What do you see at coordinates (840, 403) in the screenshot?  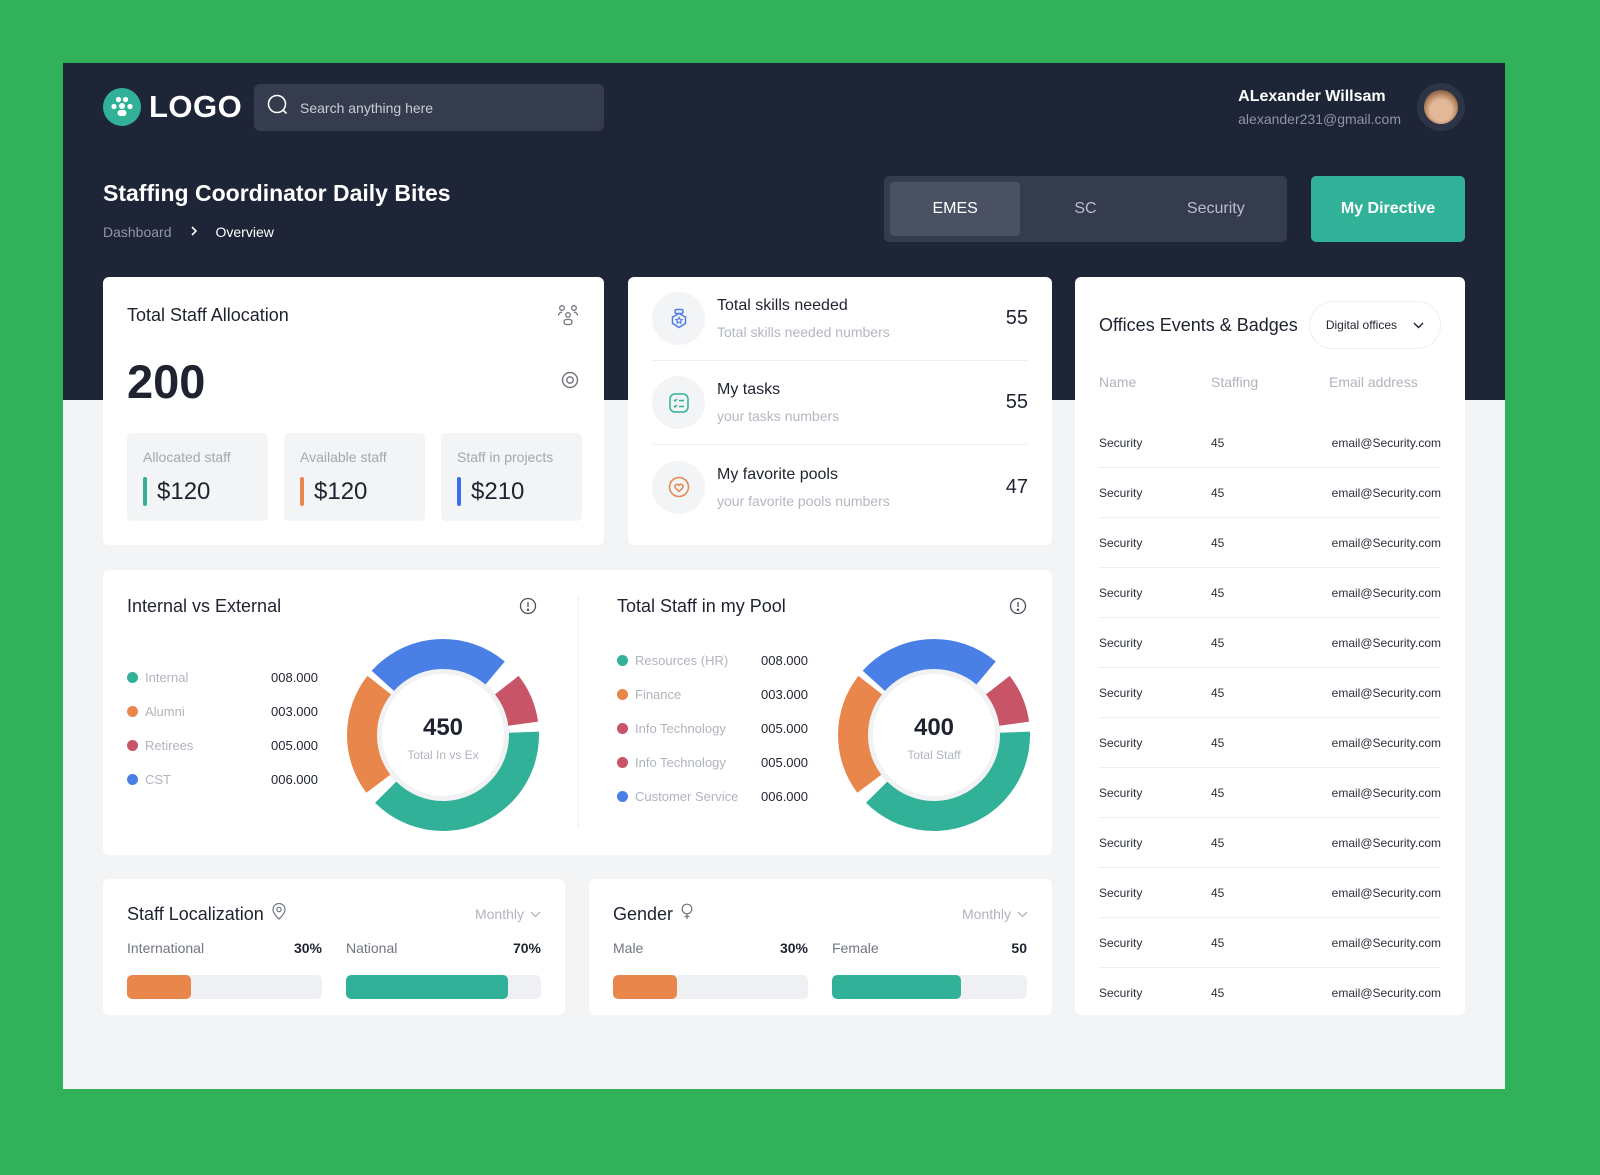 I see `stat-row-tasks: My tasks your tasks numbers 55` at bounding box center [840, 403].